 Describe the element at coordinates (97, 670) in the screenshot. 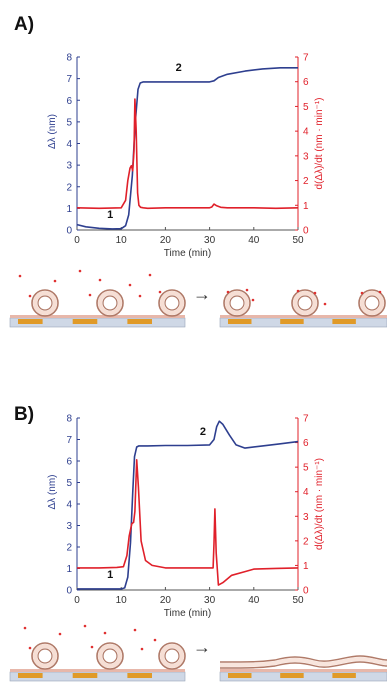

I see `scheme-b-left-substrate-film` at that location.